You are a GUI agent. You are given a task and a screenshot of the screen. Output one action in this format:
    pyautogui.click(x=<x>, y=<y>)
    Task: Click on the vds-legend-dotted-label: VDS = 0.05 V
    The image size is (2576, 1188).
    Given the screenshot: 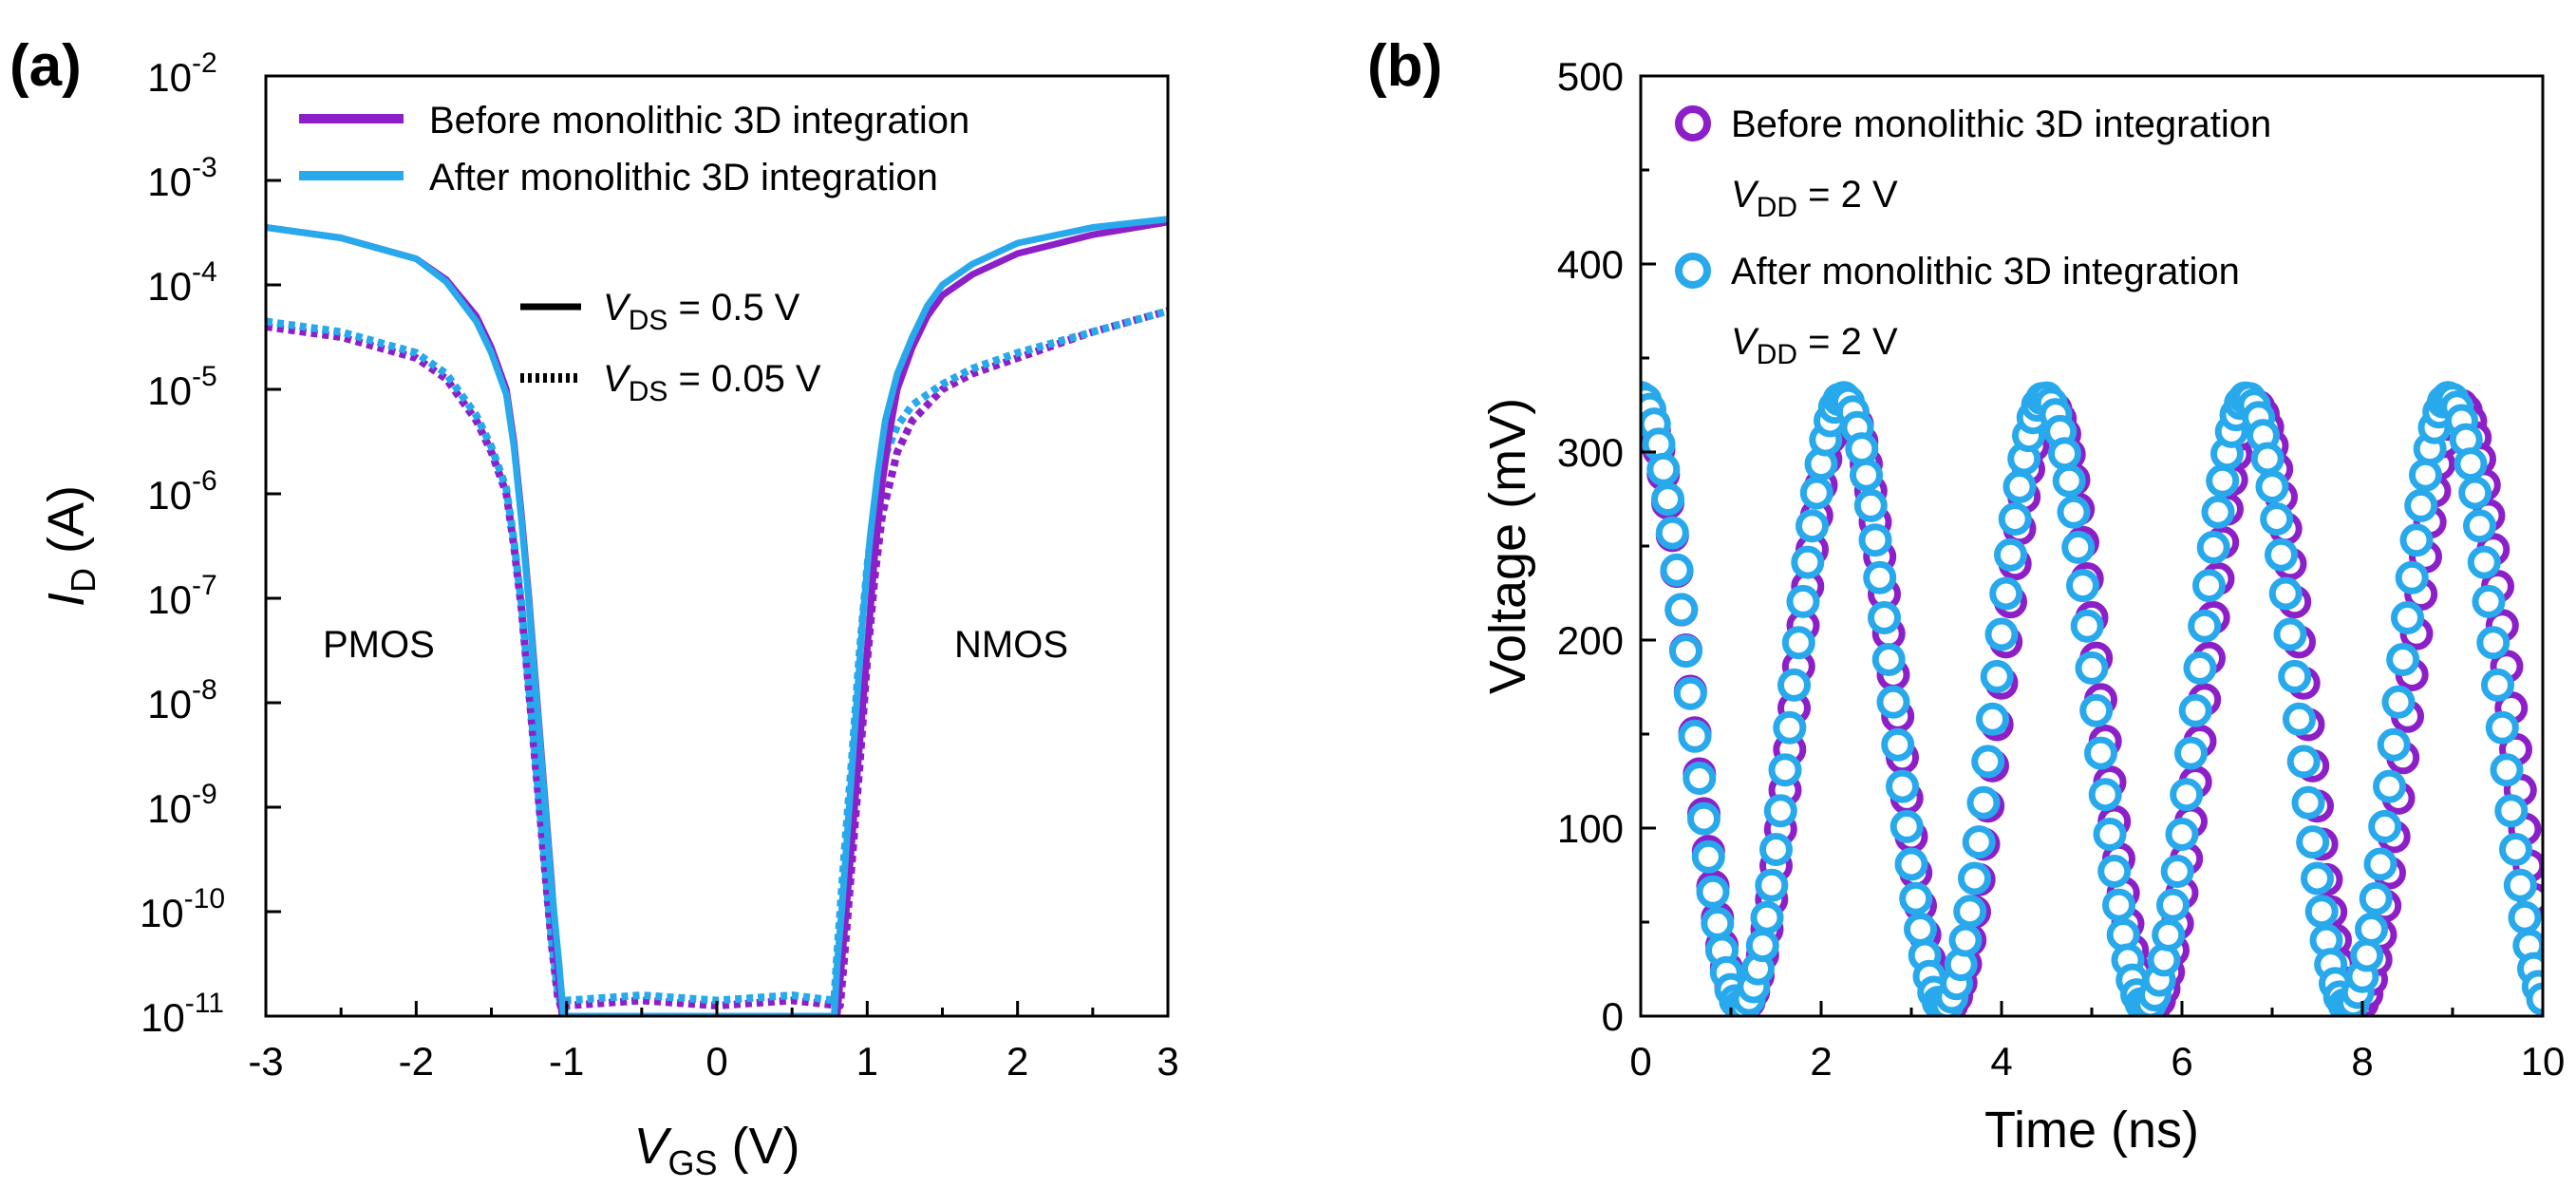 What is the action you would take?
    pyautogui.click(x=712, y=382)
    